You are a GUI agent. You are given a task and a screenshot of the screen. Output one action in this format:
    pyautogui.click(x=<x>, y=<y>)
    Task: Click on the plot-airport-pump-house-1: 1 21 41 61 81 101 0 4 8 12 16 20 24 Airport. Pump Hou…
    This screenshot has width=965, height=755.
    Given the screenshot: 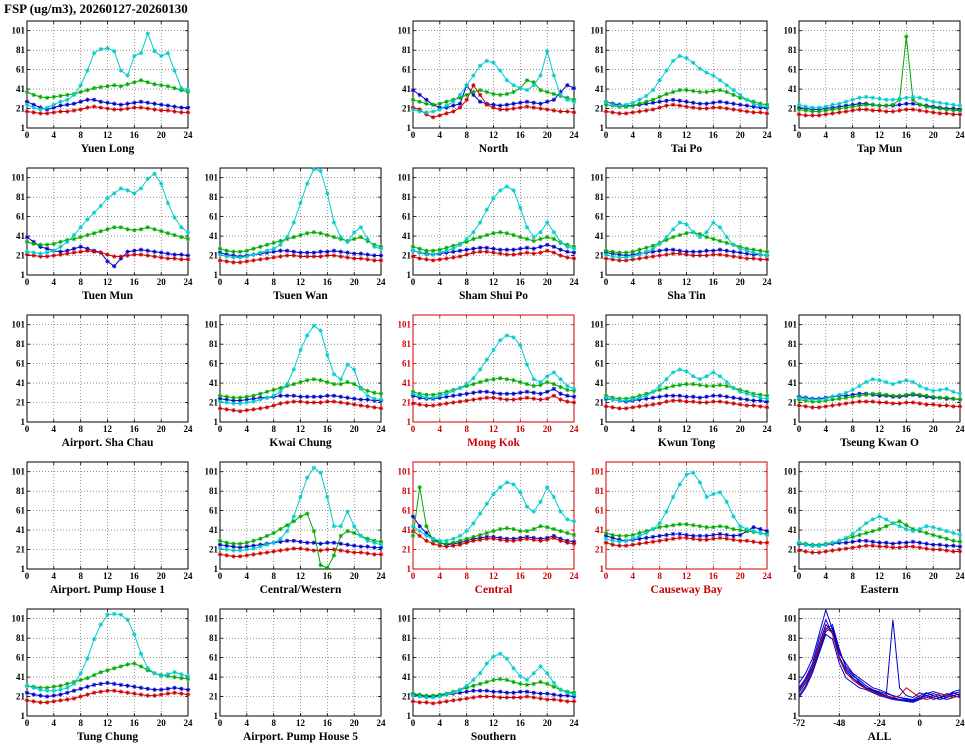 What is the action you would take?
    pyautogui.click(x=102, y=528)
    